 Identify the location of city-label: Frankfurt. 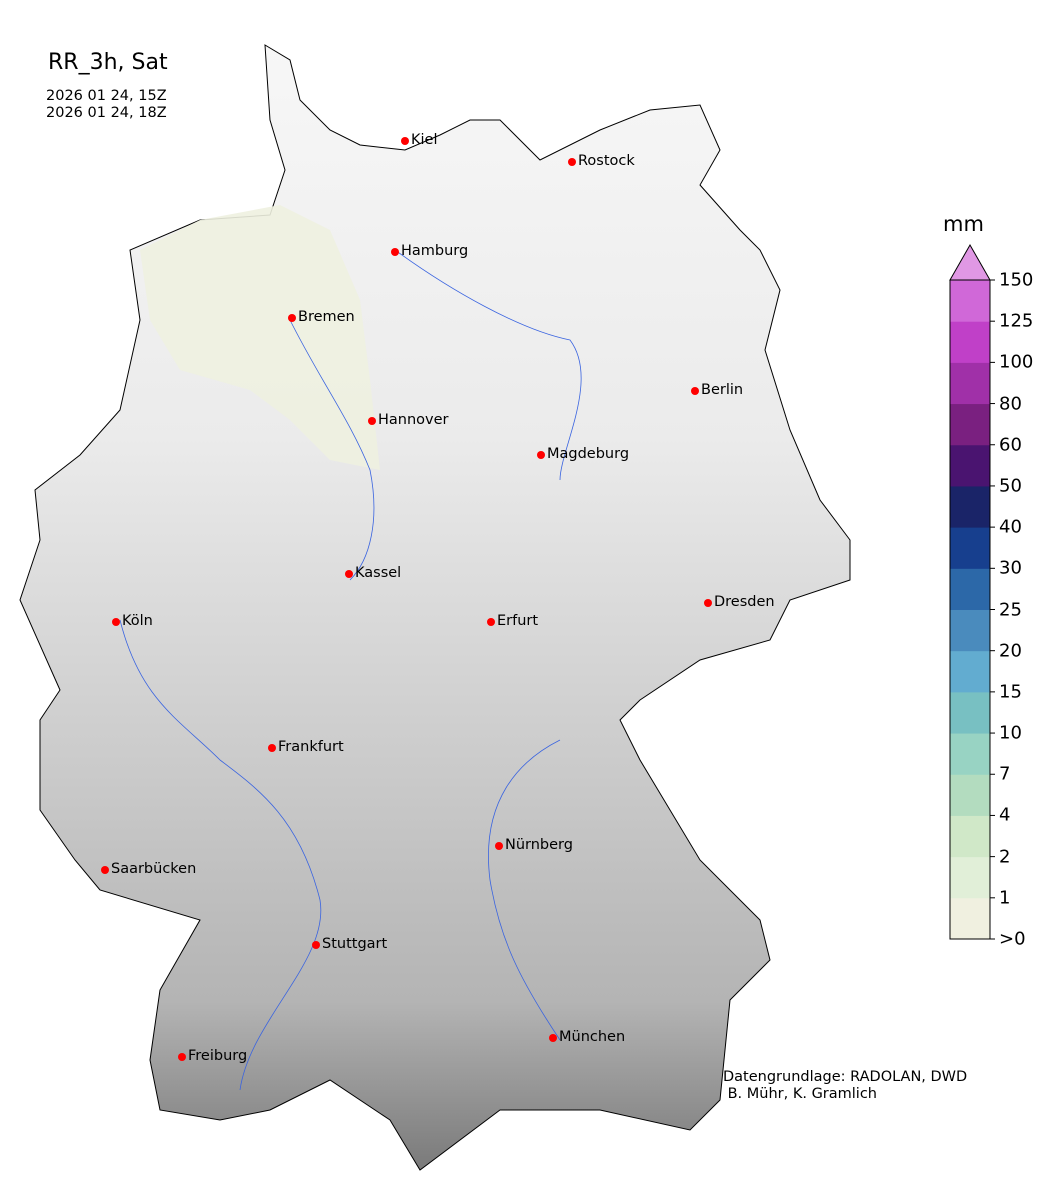
(311, 747).